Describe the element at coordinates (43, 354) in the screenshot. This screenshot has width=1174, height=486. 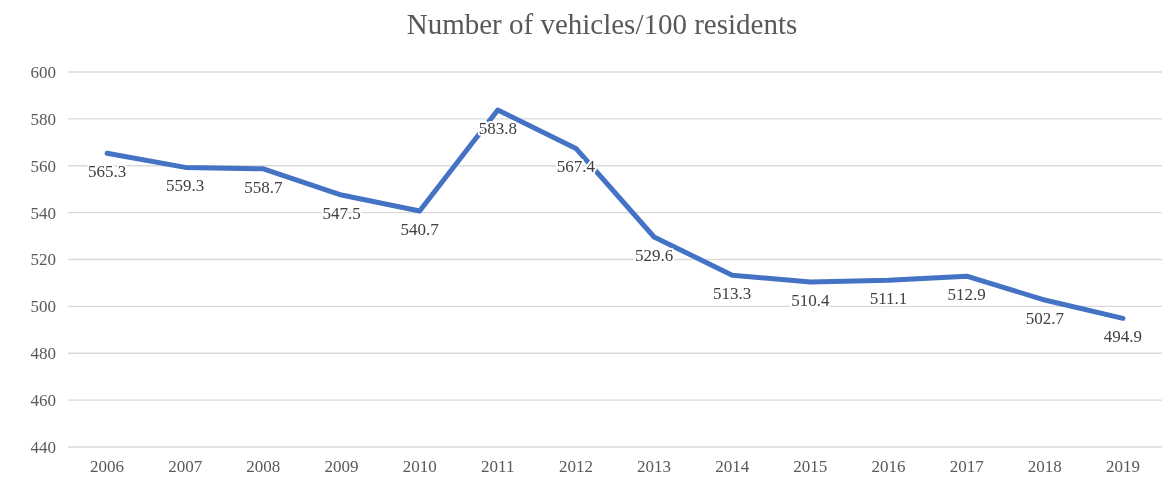
I see `y-tick-label: 480` at that location.